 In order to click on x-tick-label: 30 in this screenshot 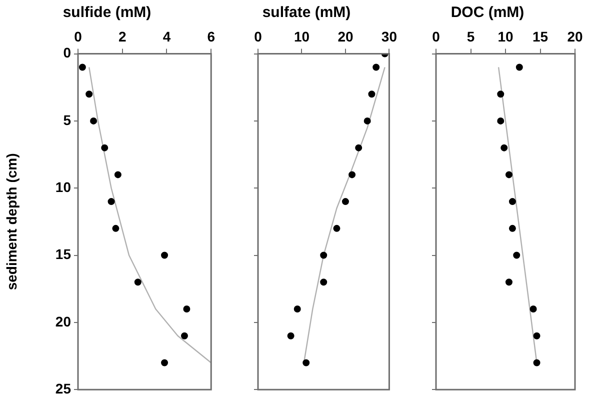, I will do `click(389, 36)`.